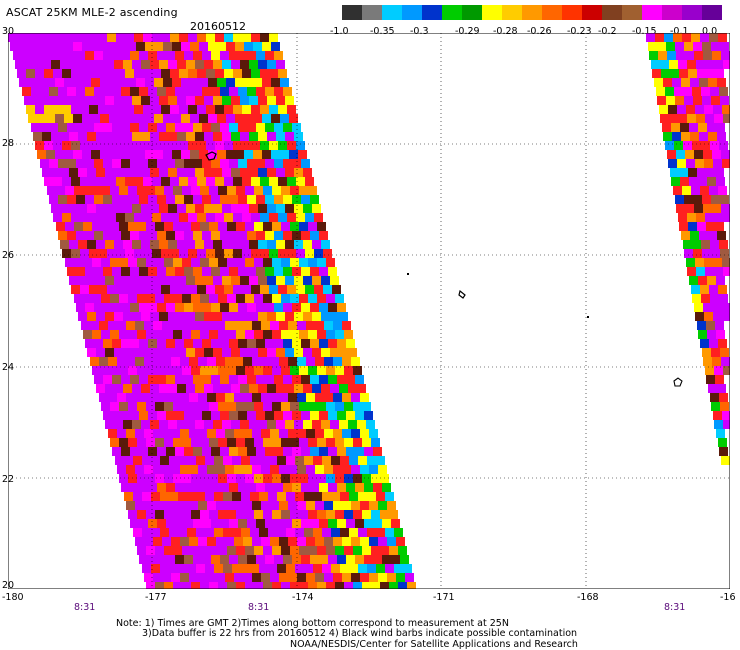  I want to click on colorbar-label: -0.1, so click(679, 31).